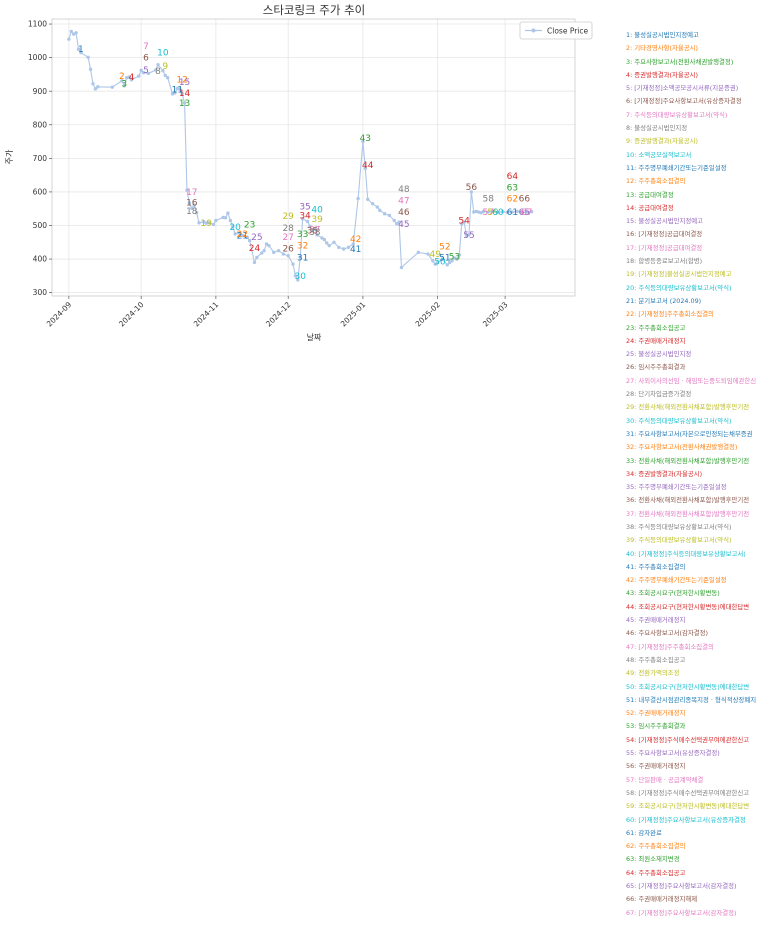  What do you see at coordinates (688, 739) in the screenshot?
I see `event-note: 54: [기재정정]주식매수선택권부여에관한신고` at bounding box center [688, 739].